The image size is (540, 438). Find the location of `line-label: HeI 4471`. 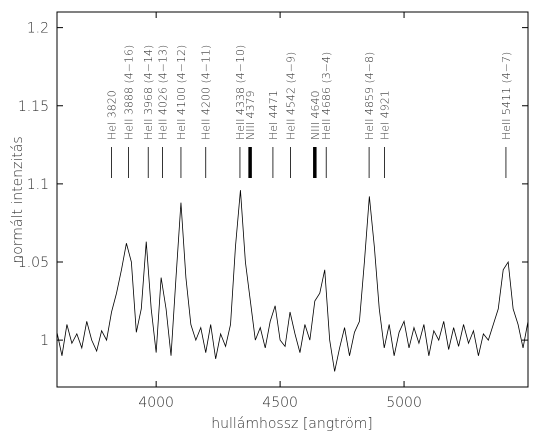

line-label: HeI 4471 is located at coordinates (273, 115).